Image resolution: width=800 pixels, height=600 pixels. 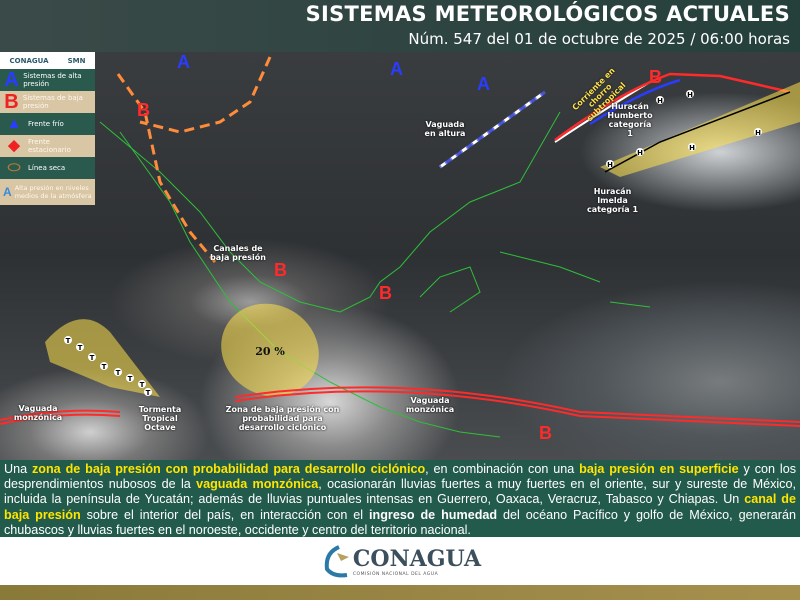 I want to click on legend-item-cold-front: ▲ Frente frío, so click(x=47, y=124).